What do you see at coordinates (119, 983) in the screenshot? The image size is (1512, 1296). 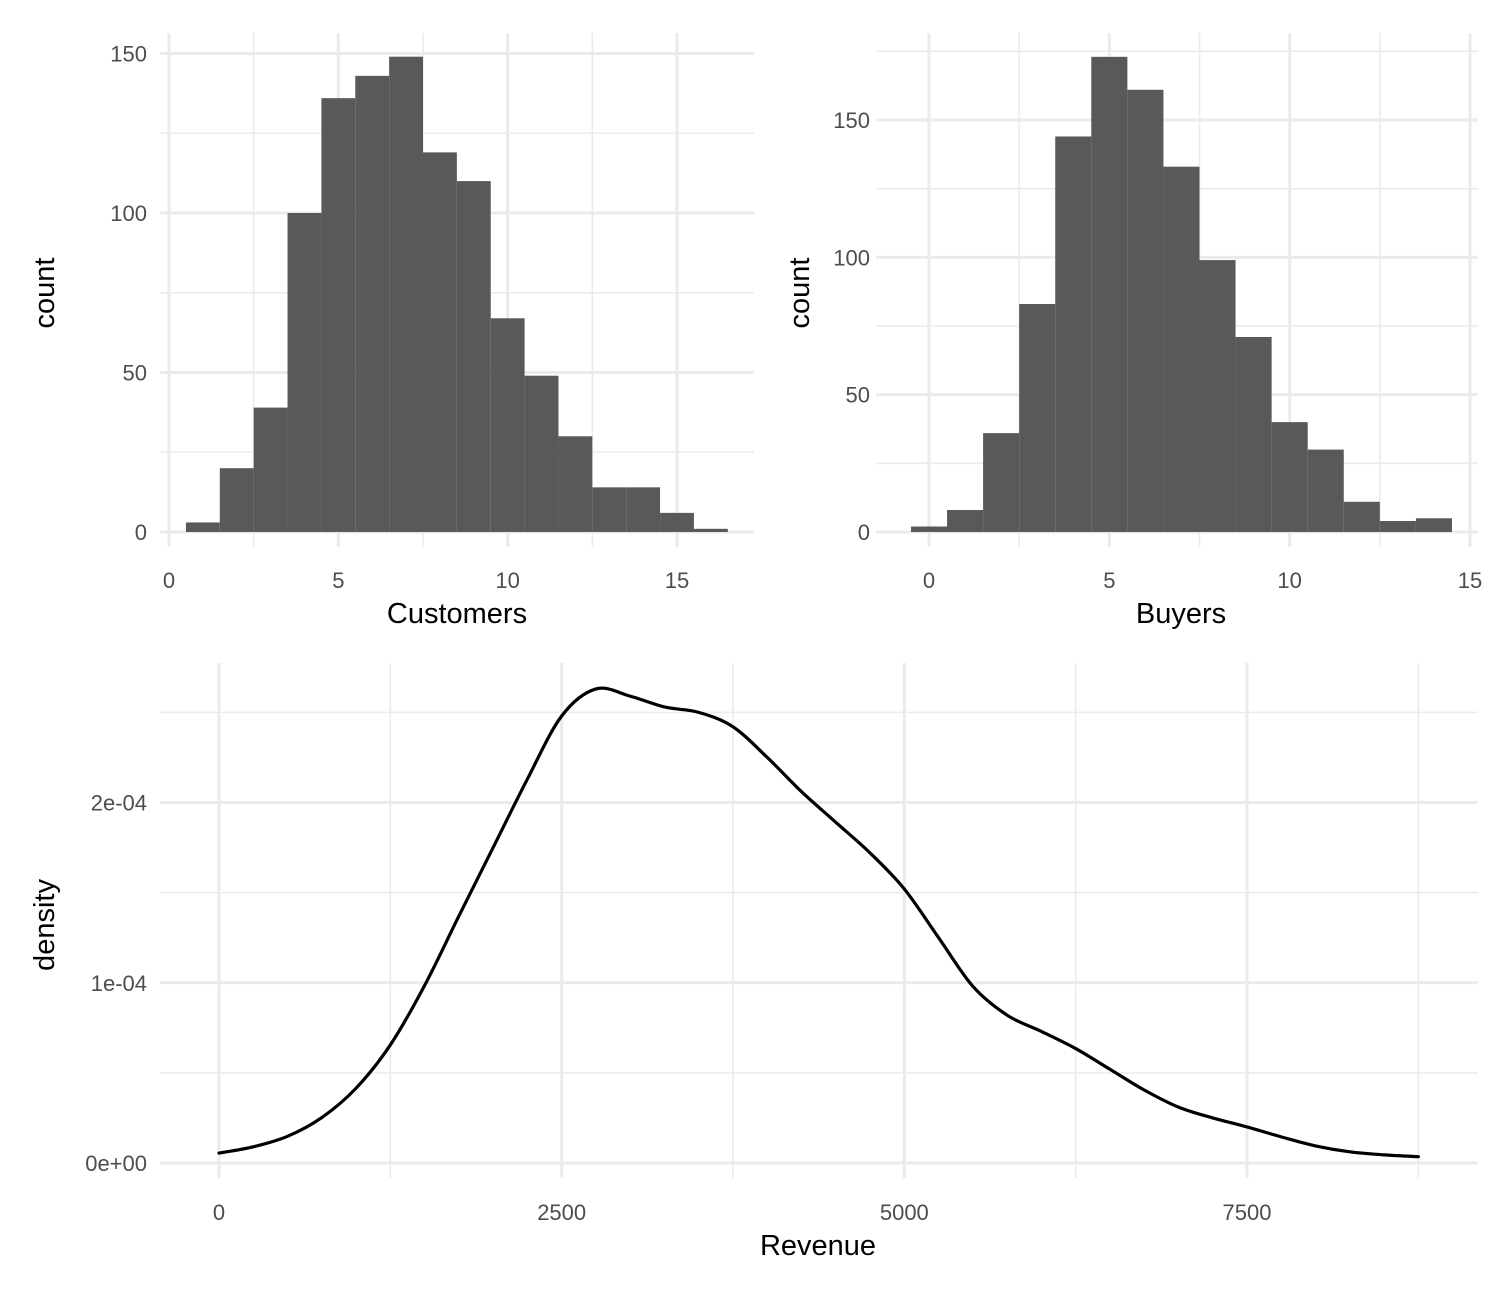 I see `y-tick-label: 1e-04` at bounding box center [119, 983].